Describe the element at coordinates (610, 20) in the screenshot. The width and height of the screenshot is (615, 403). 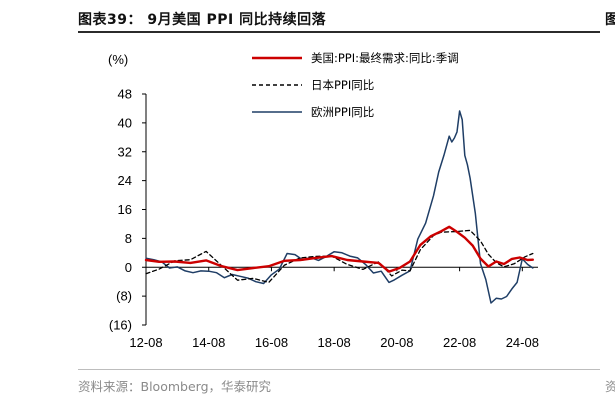
I see `adjacent-figure-title-fragment: 图` at that location.